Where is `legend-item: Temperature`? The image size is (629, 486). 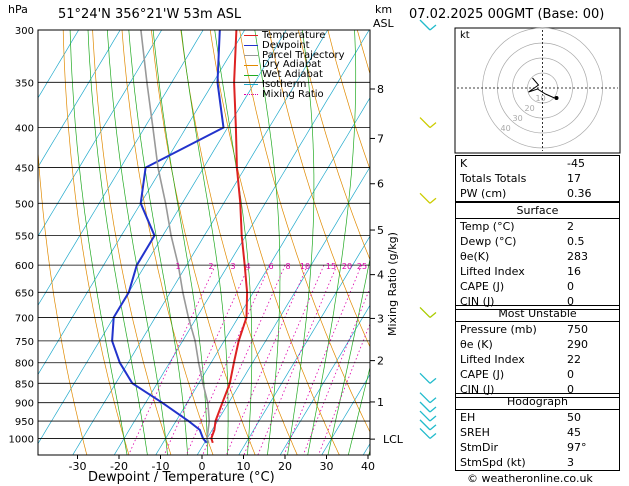 legend-item: Temperature is located at coordinates (294, 36).